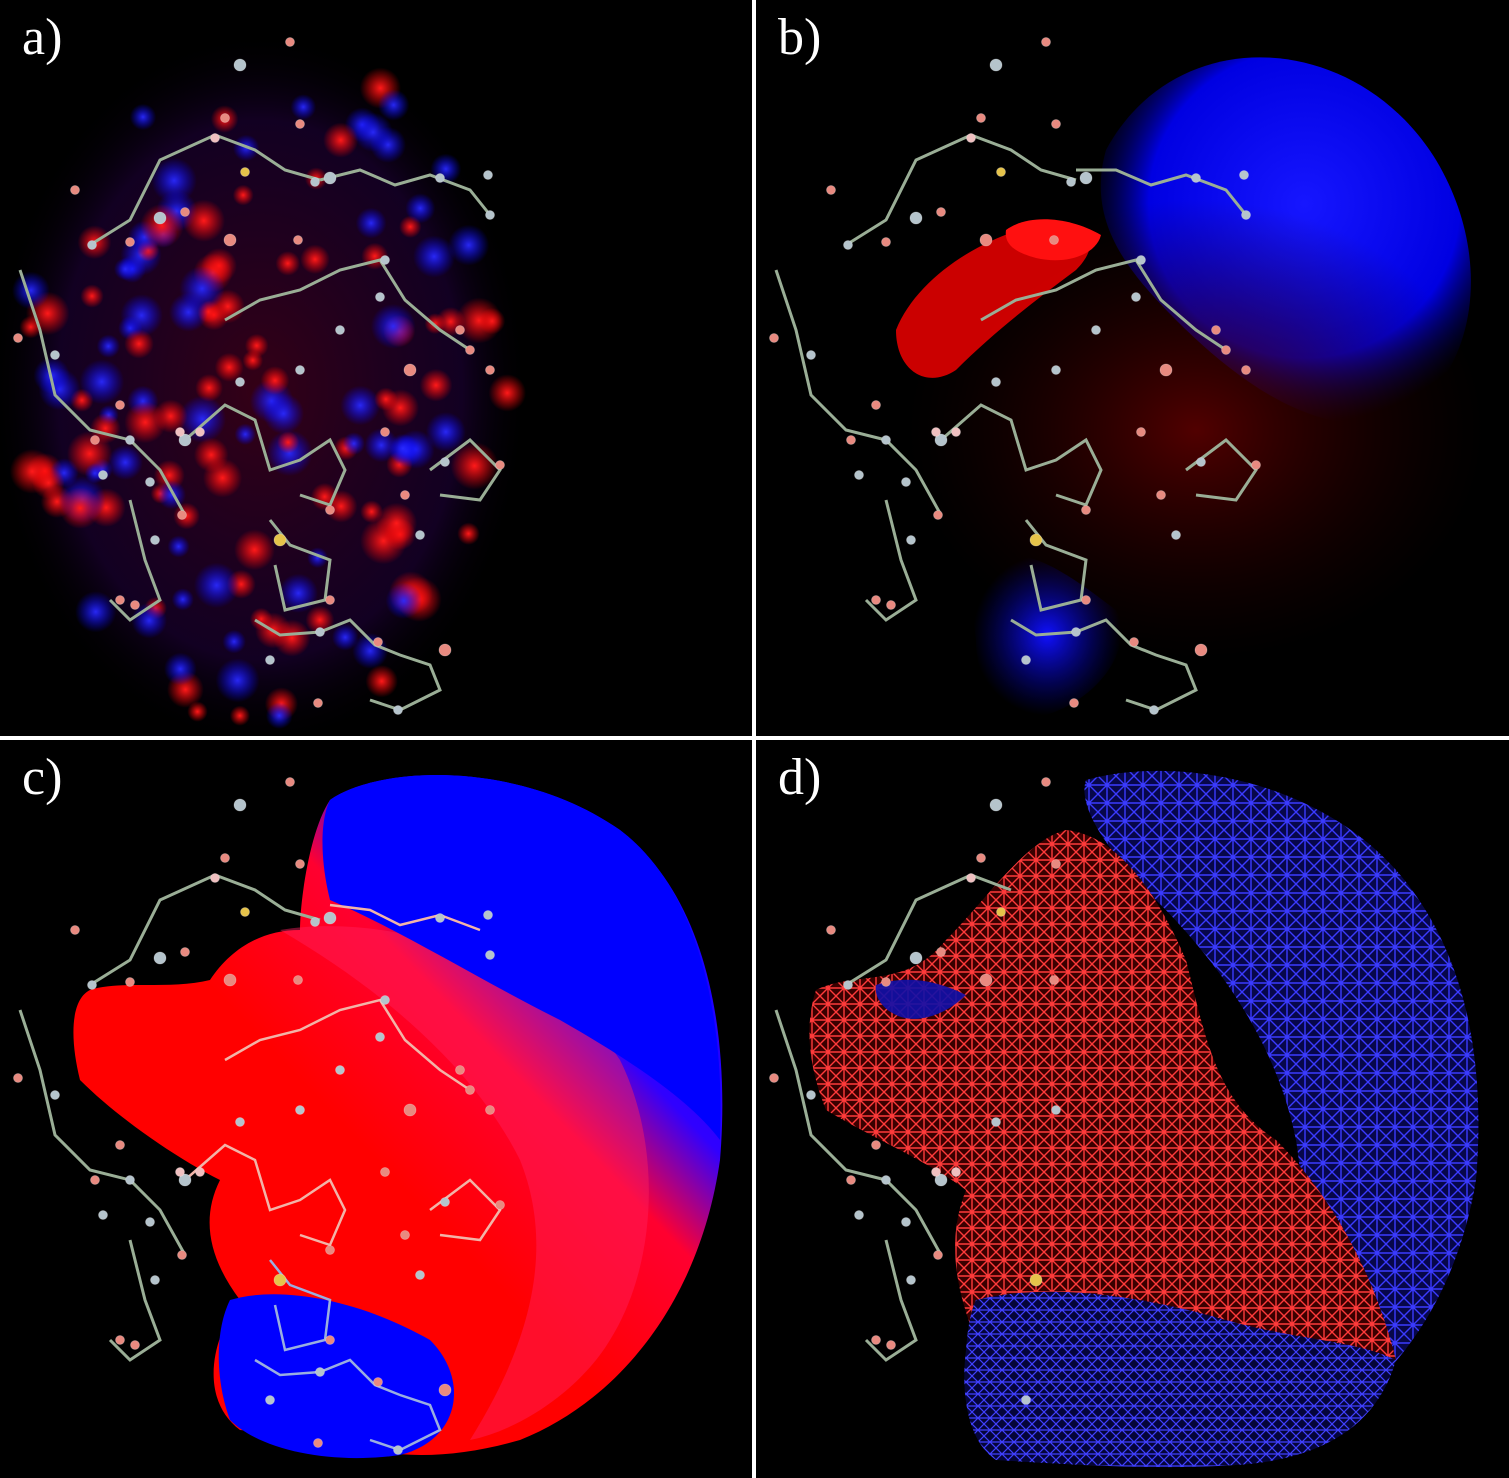 This screenshot has width=1509, height=1478. Describe the element at coordinates (42, 777) in the screenshot. I see `panel-label: c)` at that location.